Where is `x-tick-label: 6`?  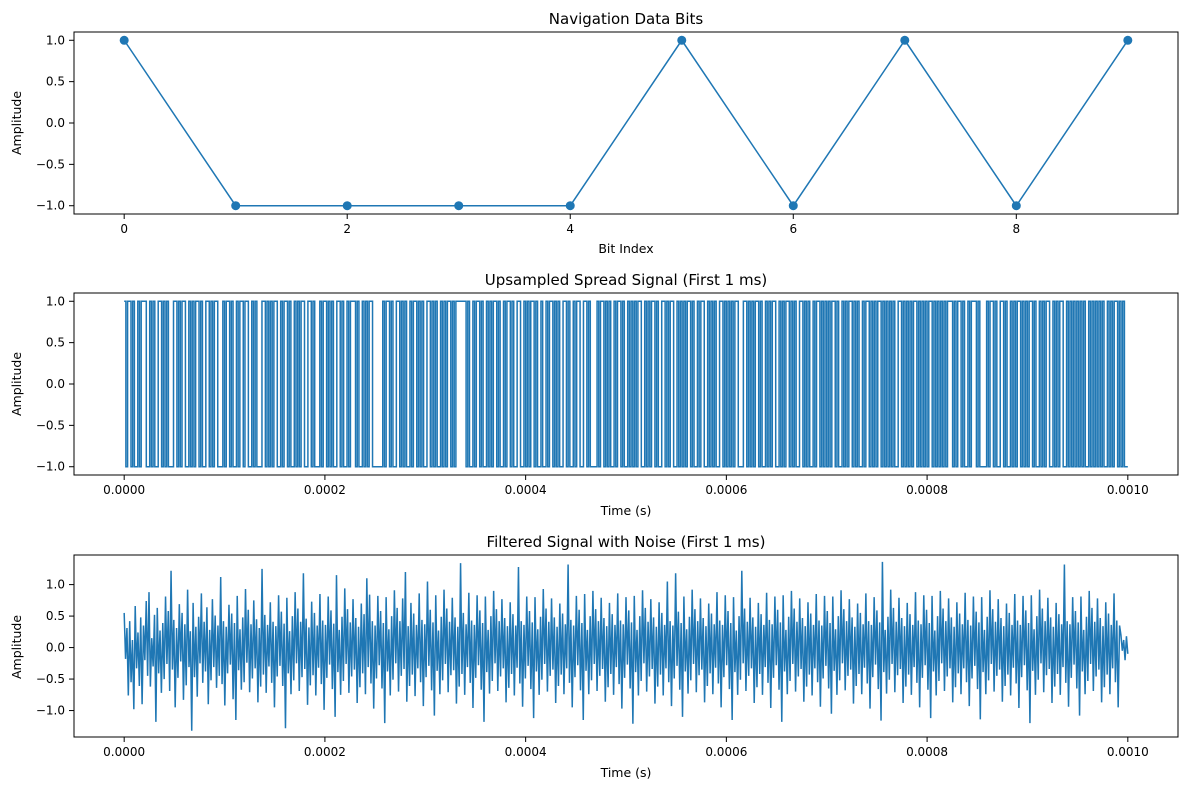
x-tick-label: 6 is located at coordinates (793, 229).